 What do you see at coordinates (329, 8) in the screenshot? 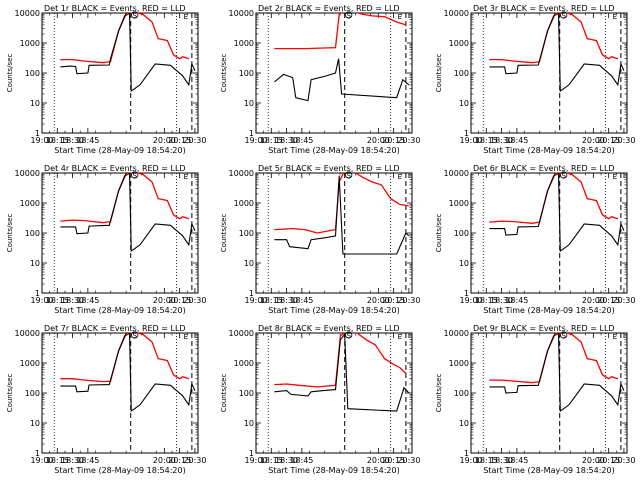
I see `panel-title: Det 2r BLACK = Events, RED = LLD` at bounding box center [329, 8].